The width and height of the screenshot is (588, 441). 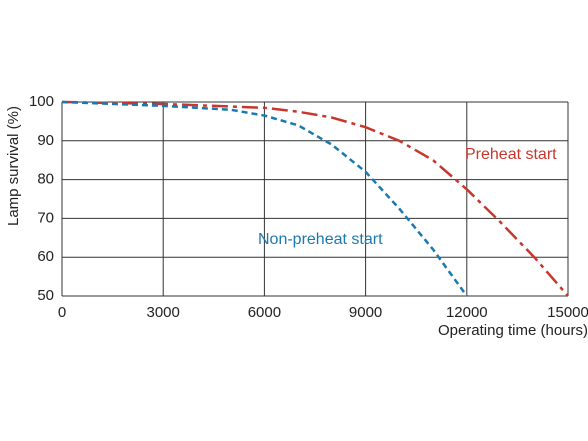 What do you see at coordinates (567, 312) in the screenshot?
I see `x-tick-label: 15000` at bounding box center [567, 312].